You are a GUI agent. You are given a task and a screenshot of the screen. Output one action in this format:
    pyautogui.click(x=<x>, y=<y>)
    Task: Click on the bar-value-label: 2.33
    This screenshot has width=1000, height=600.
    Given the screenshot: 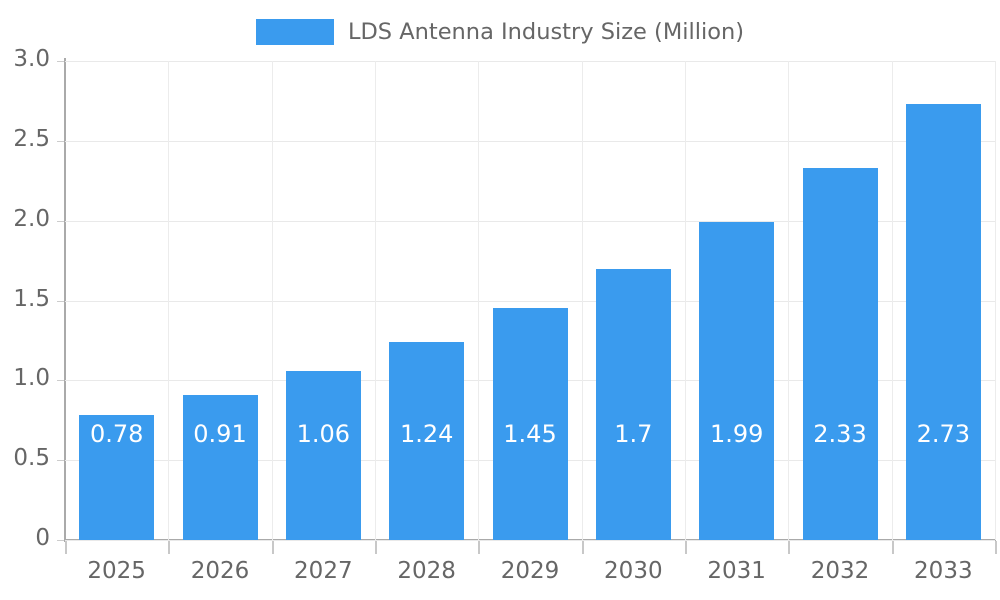 What is the action you would take?
    pyautogui.click(x=840, y=434)
    